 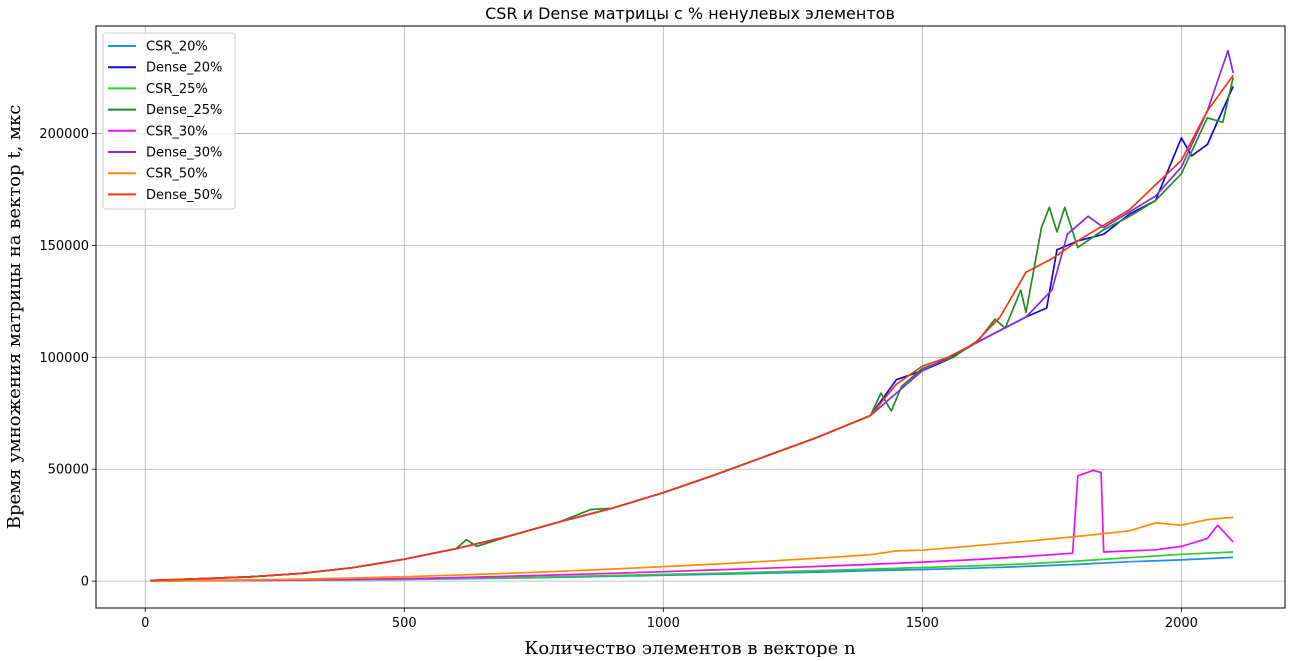 I want to click on legend-entry: Dense_50%, so click(x=184, y=195).